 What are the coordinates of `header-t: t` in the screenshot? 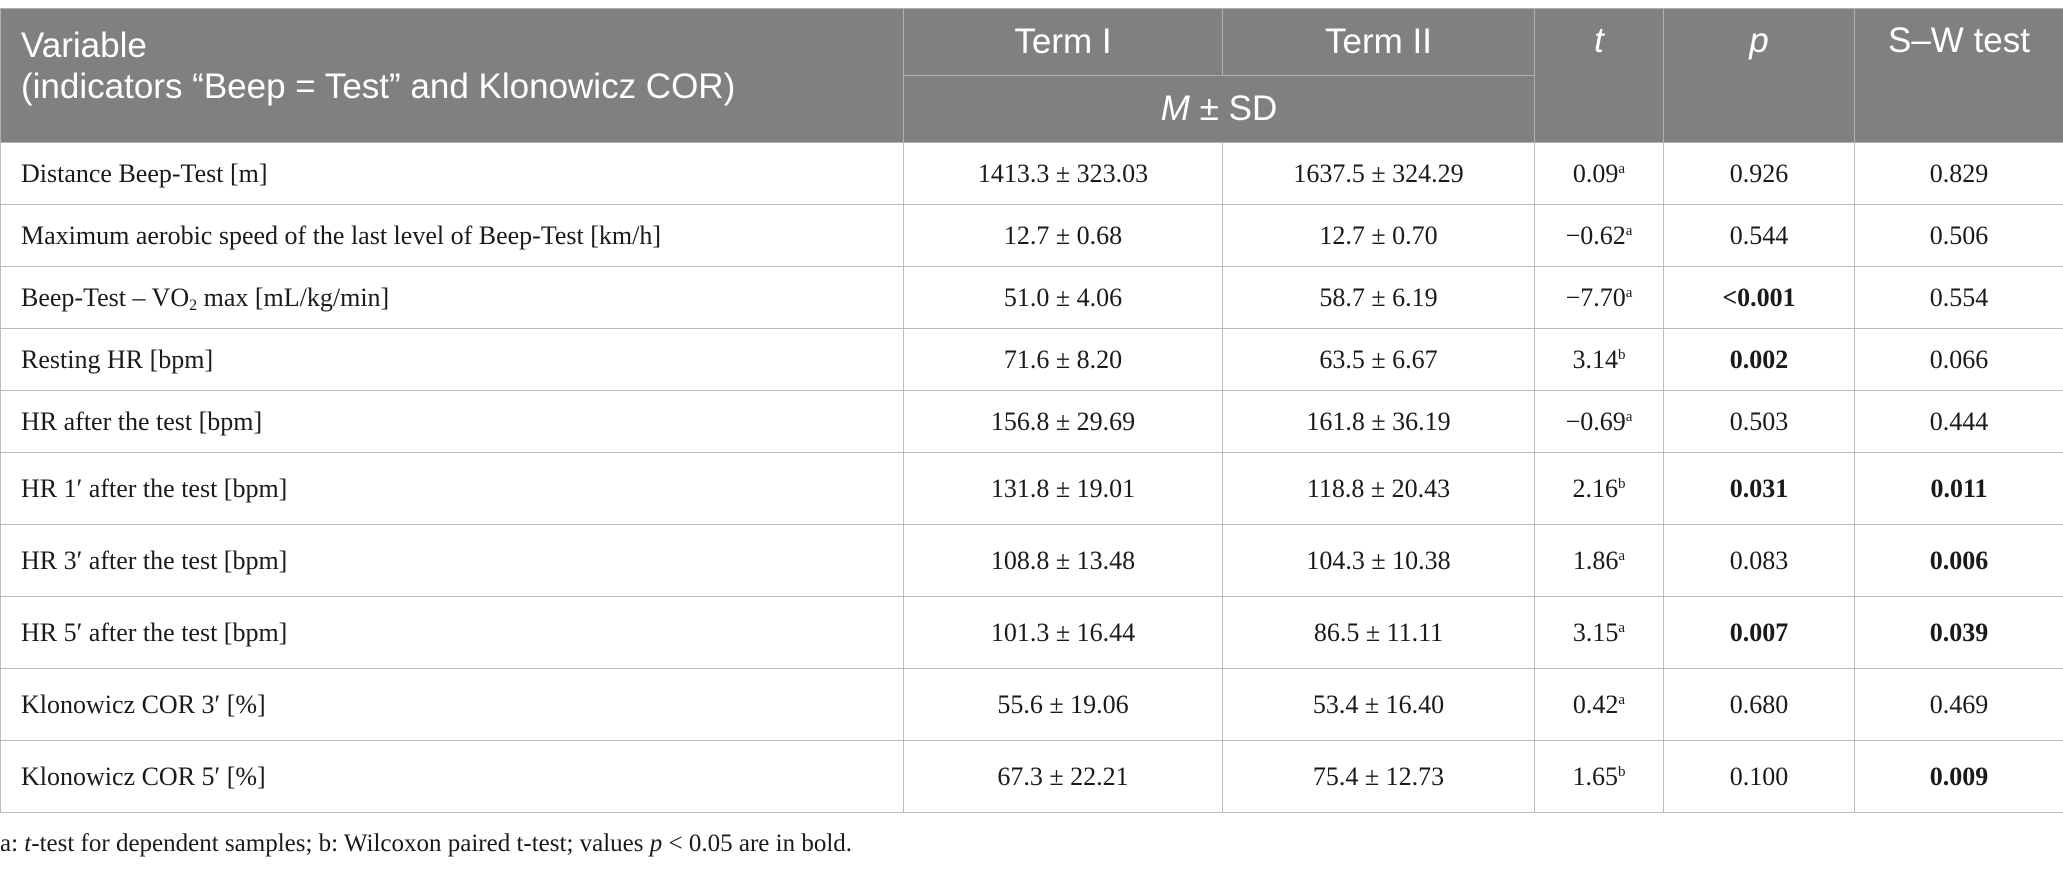 It's located at (1599, 75).